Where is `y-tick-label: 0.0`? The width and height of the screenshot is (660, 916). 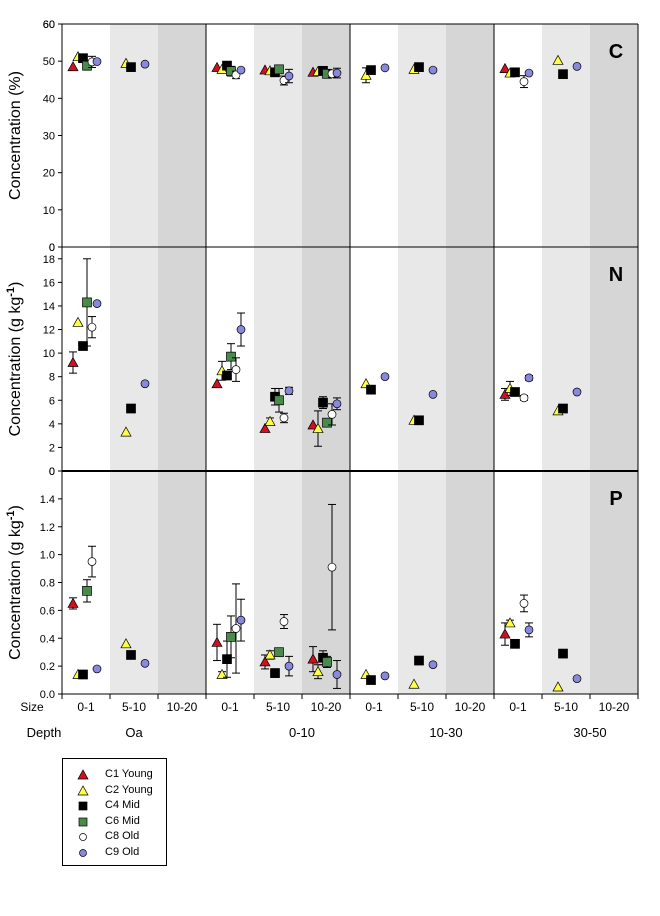
y-tick-label: 0.0 is located at coordinates (47, 695).